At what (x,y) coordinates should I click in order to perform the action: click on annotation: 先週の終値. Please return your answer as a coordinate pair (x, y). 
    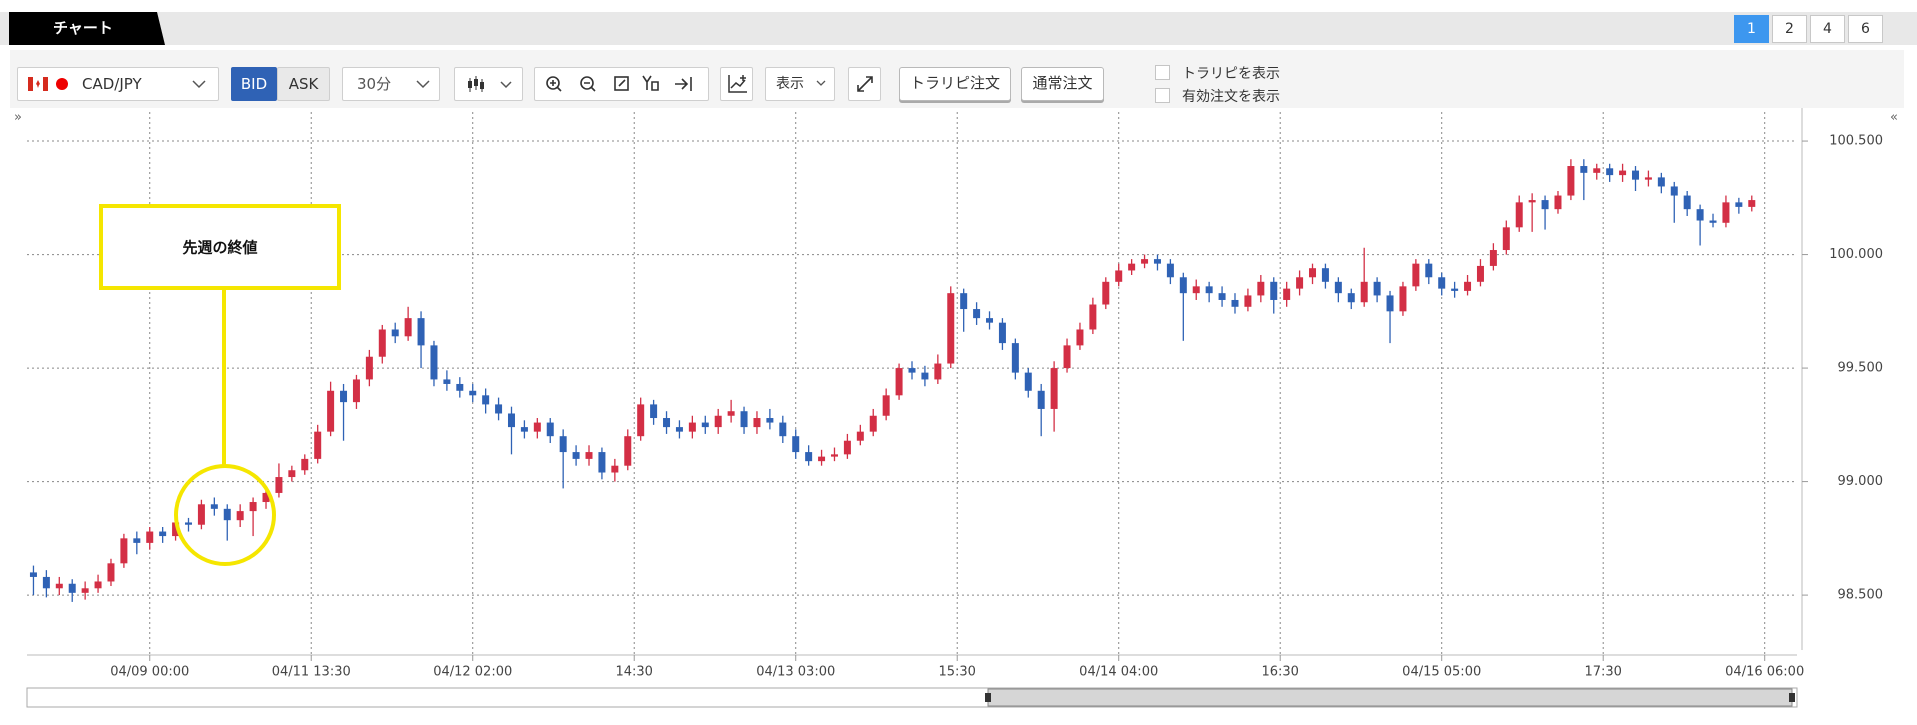
    Looking at the image, I should click on (220, 385).